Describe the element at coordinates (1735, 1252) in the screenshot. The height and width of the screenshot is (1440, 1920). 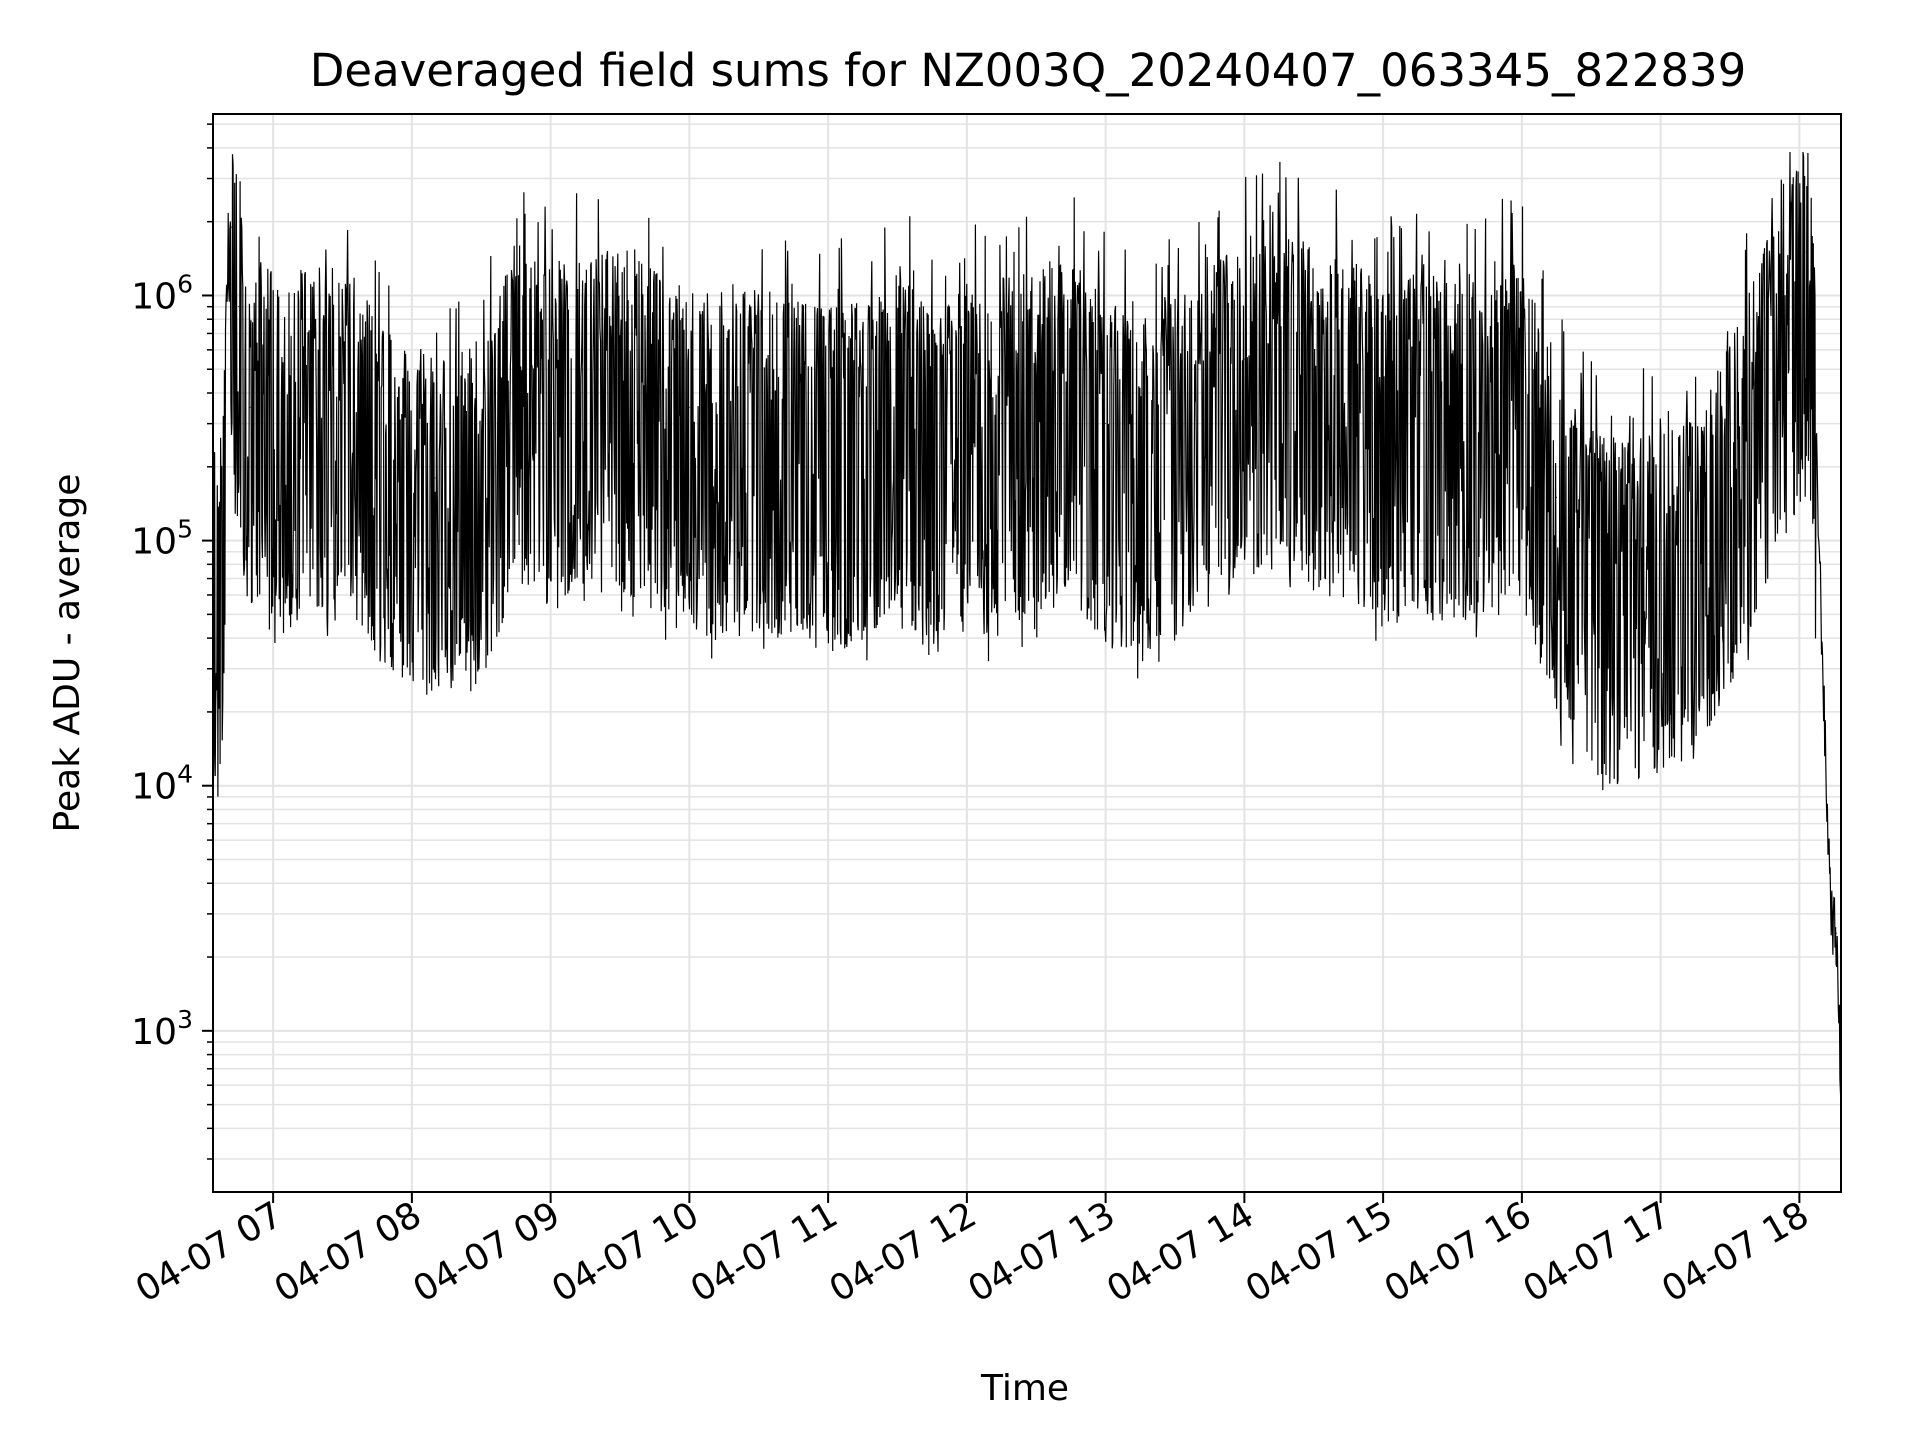
I see `x-tick-label: 04-07 18` at that location.